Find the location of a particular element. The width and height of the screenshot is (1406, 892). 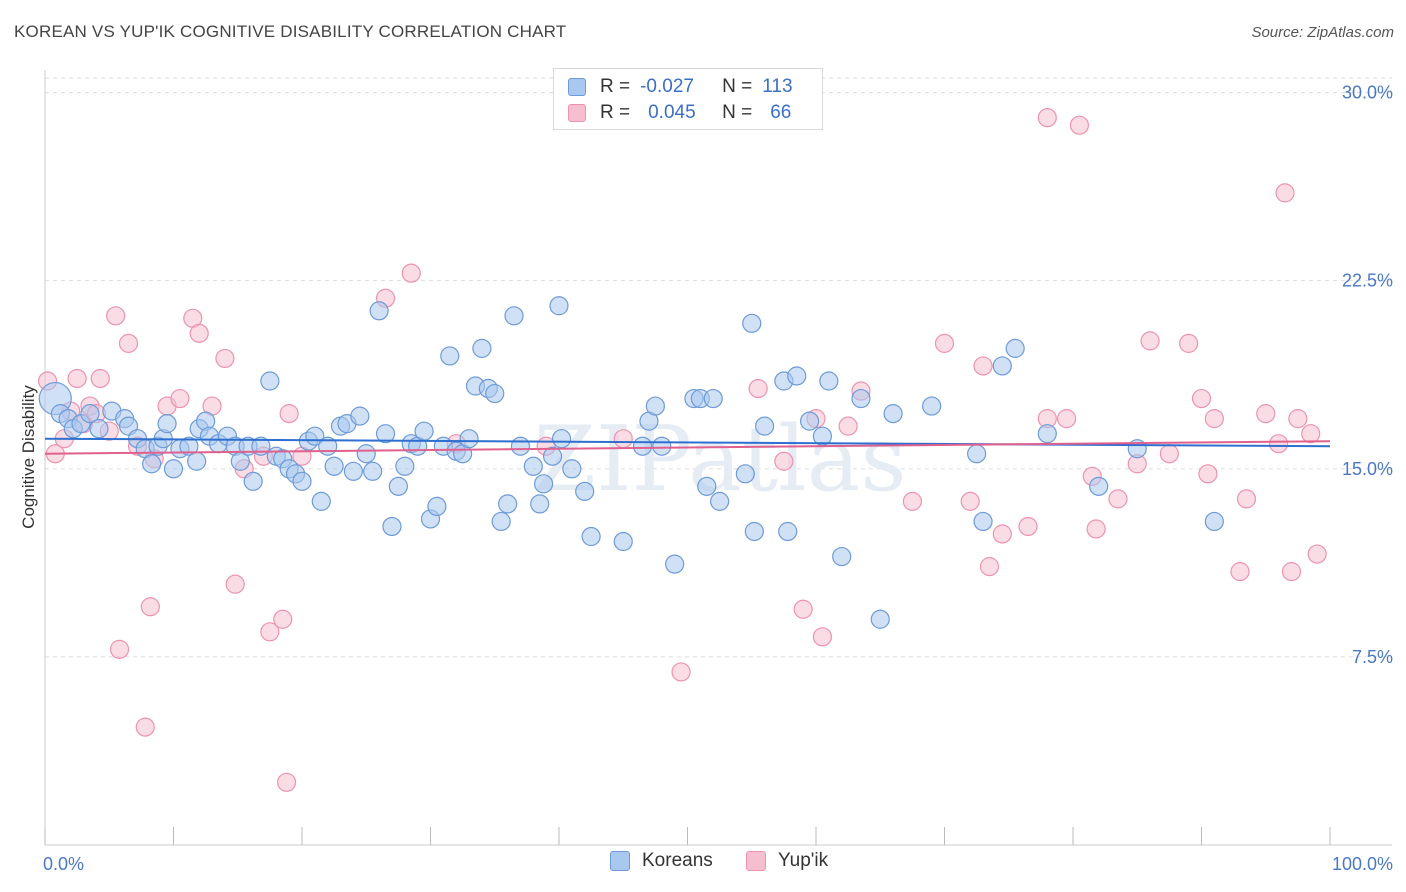

legend-n-value: 66 is located at coordinates (781, 112).